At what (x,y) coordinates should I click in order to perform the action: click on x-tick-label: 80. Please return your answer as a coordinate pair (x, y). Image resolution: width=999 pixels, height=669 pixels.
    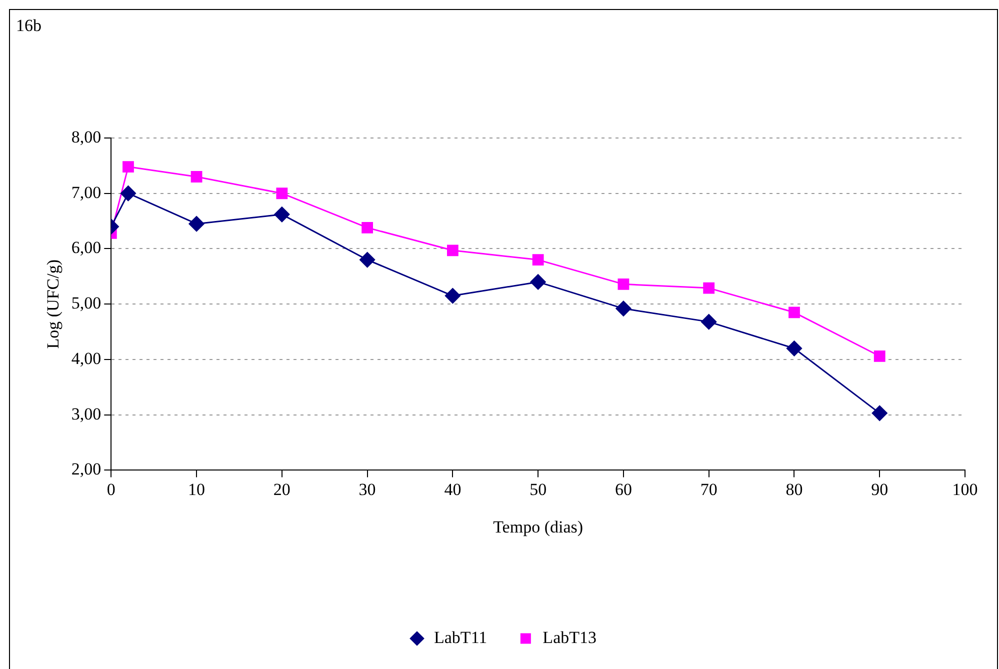
    Looking at the image, I should click on (794, 489).